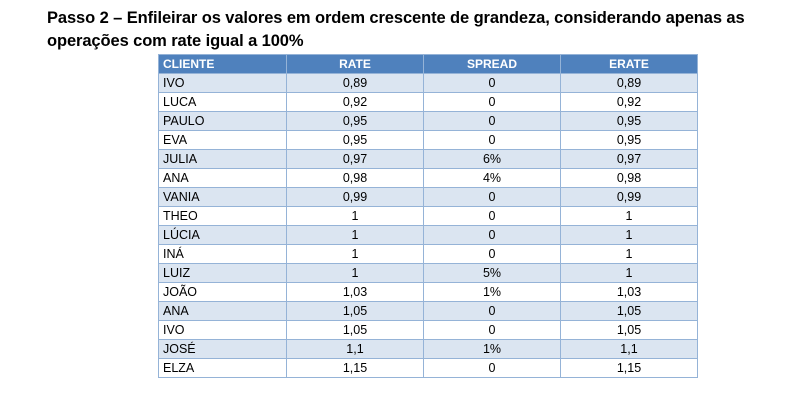 This screenshot has width=789, height=405. What do you see at coordinates (355, 83) in the screenshot?
I see `cell-rate: 0,89` at bounding box center [355, 83].